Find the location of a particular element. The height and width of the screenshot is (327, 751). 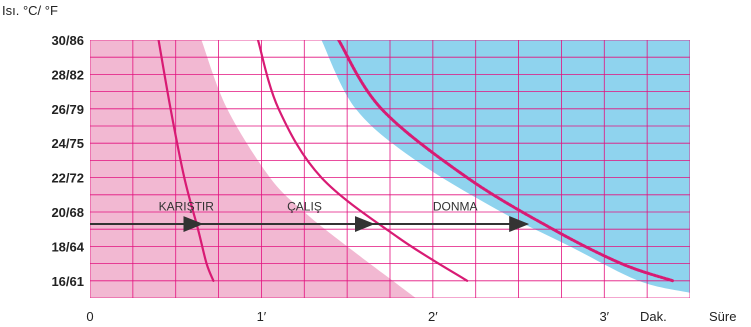

x-tick-label: 1′ is located at coordinates (262, 316).